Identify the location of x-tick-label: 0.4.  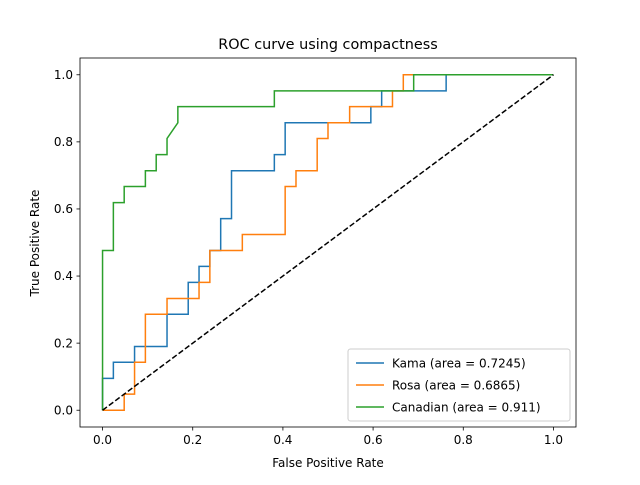
(282, 440).